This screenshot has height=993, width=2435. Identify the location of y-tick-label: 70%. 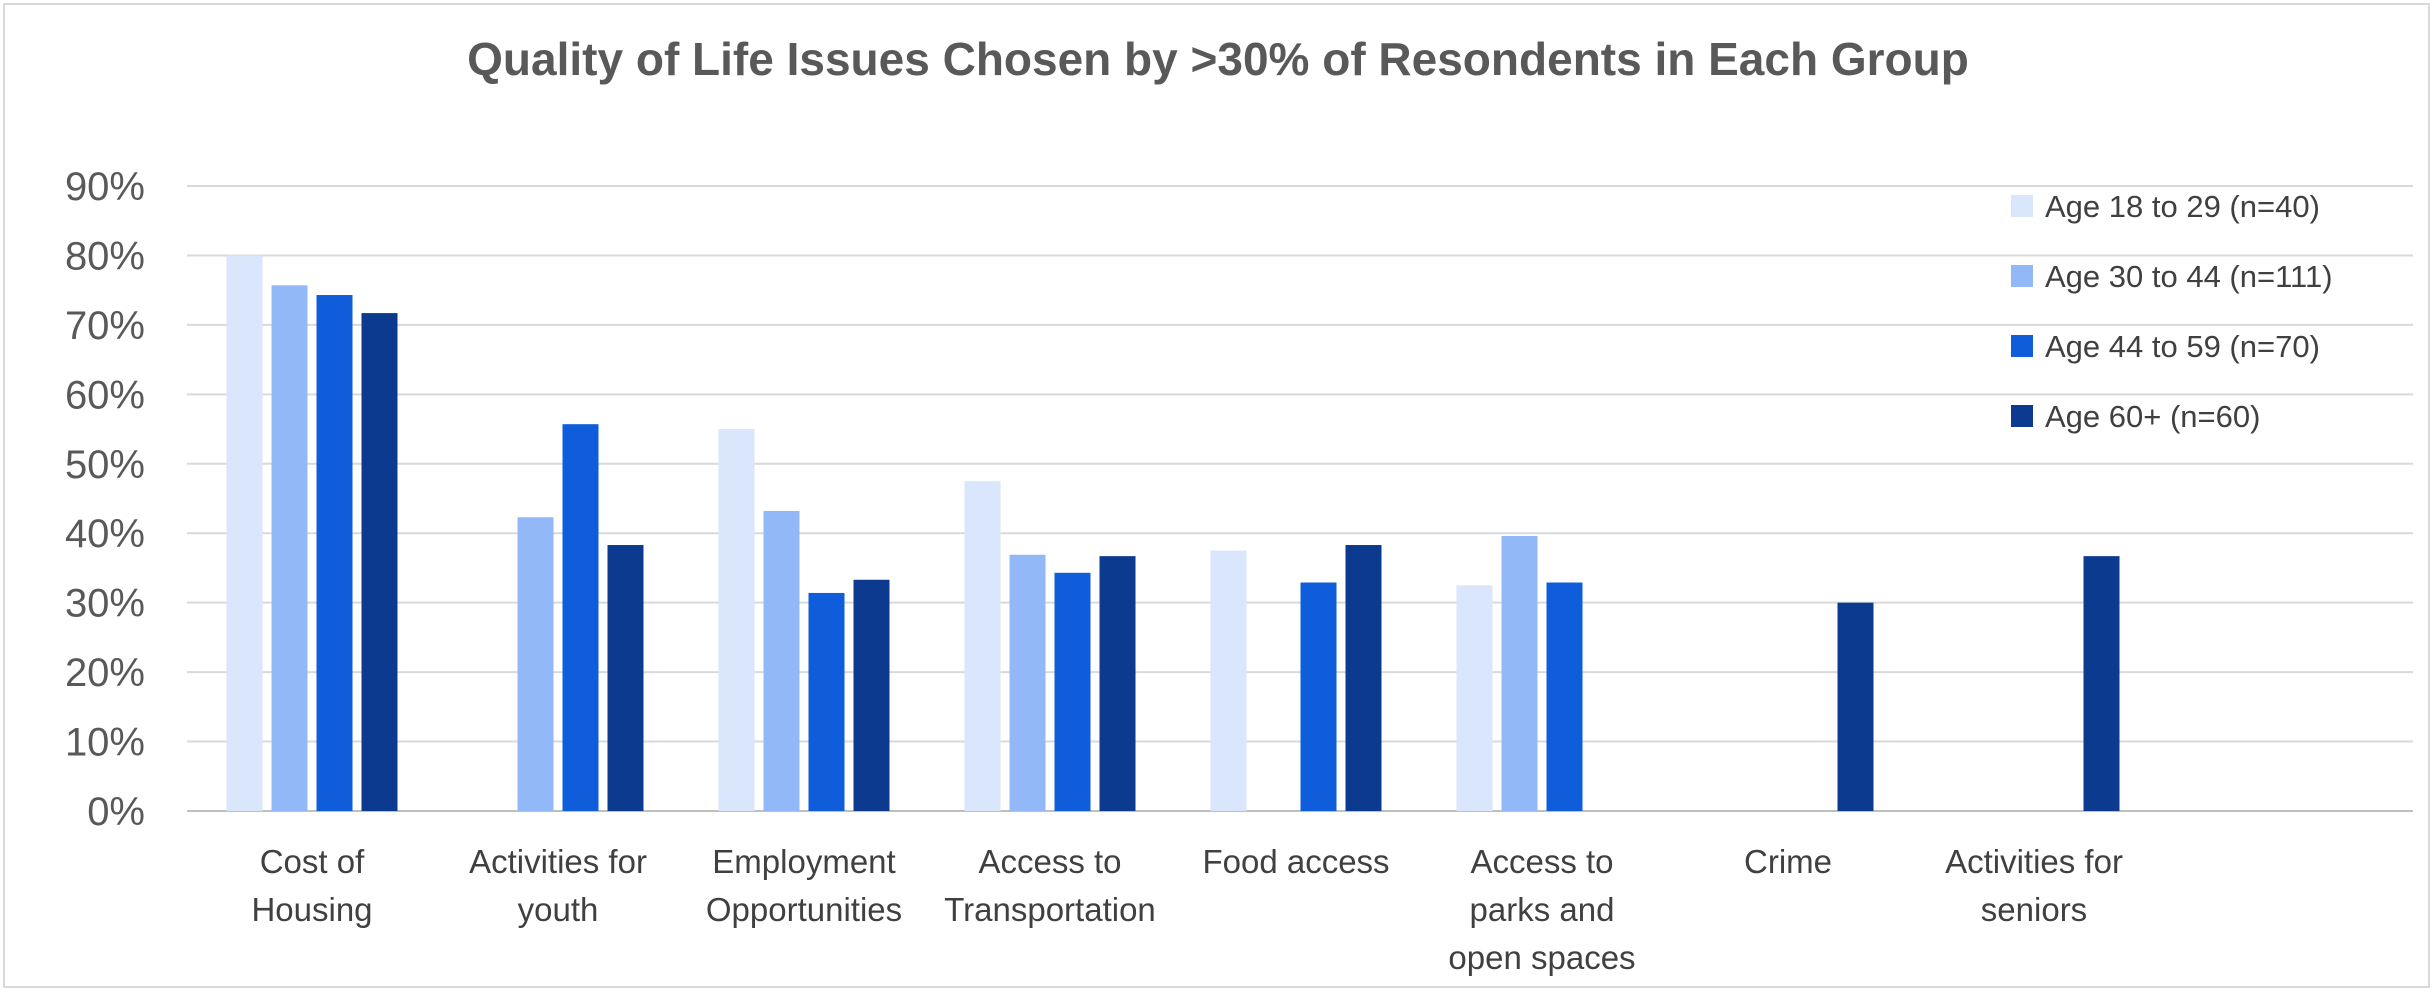
(105, 326).